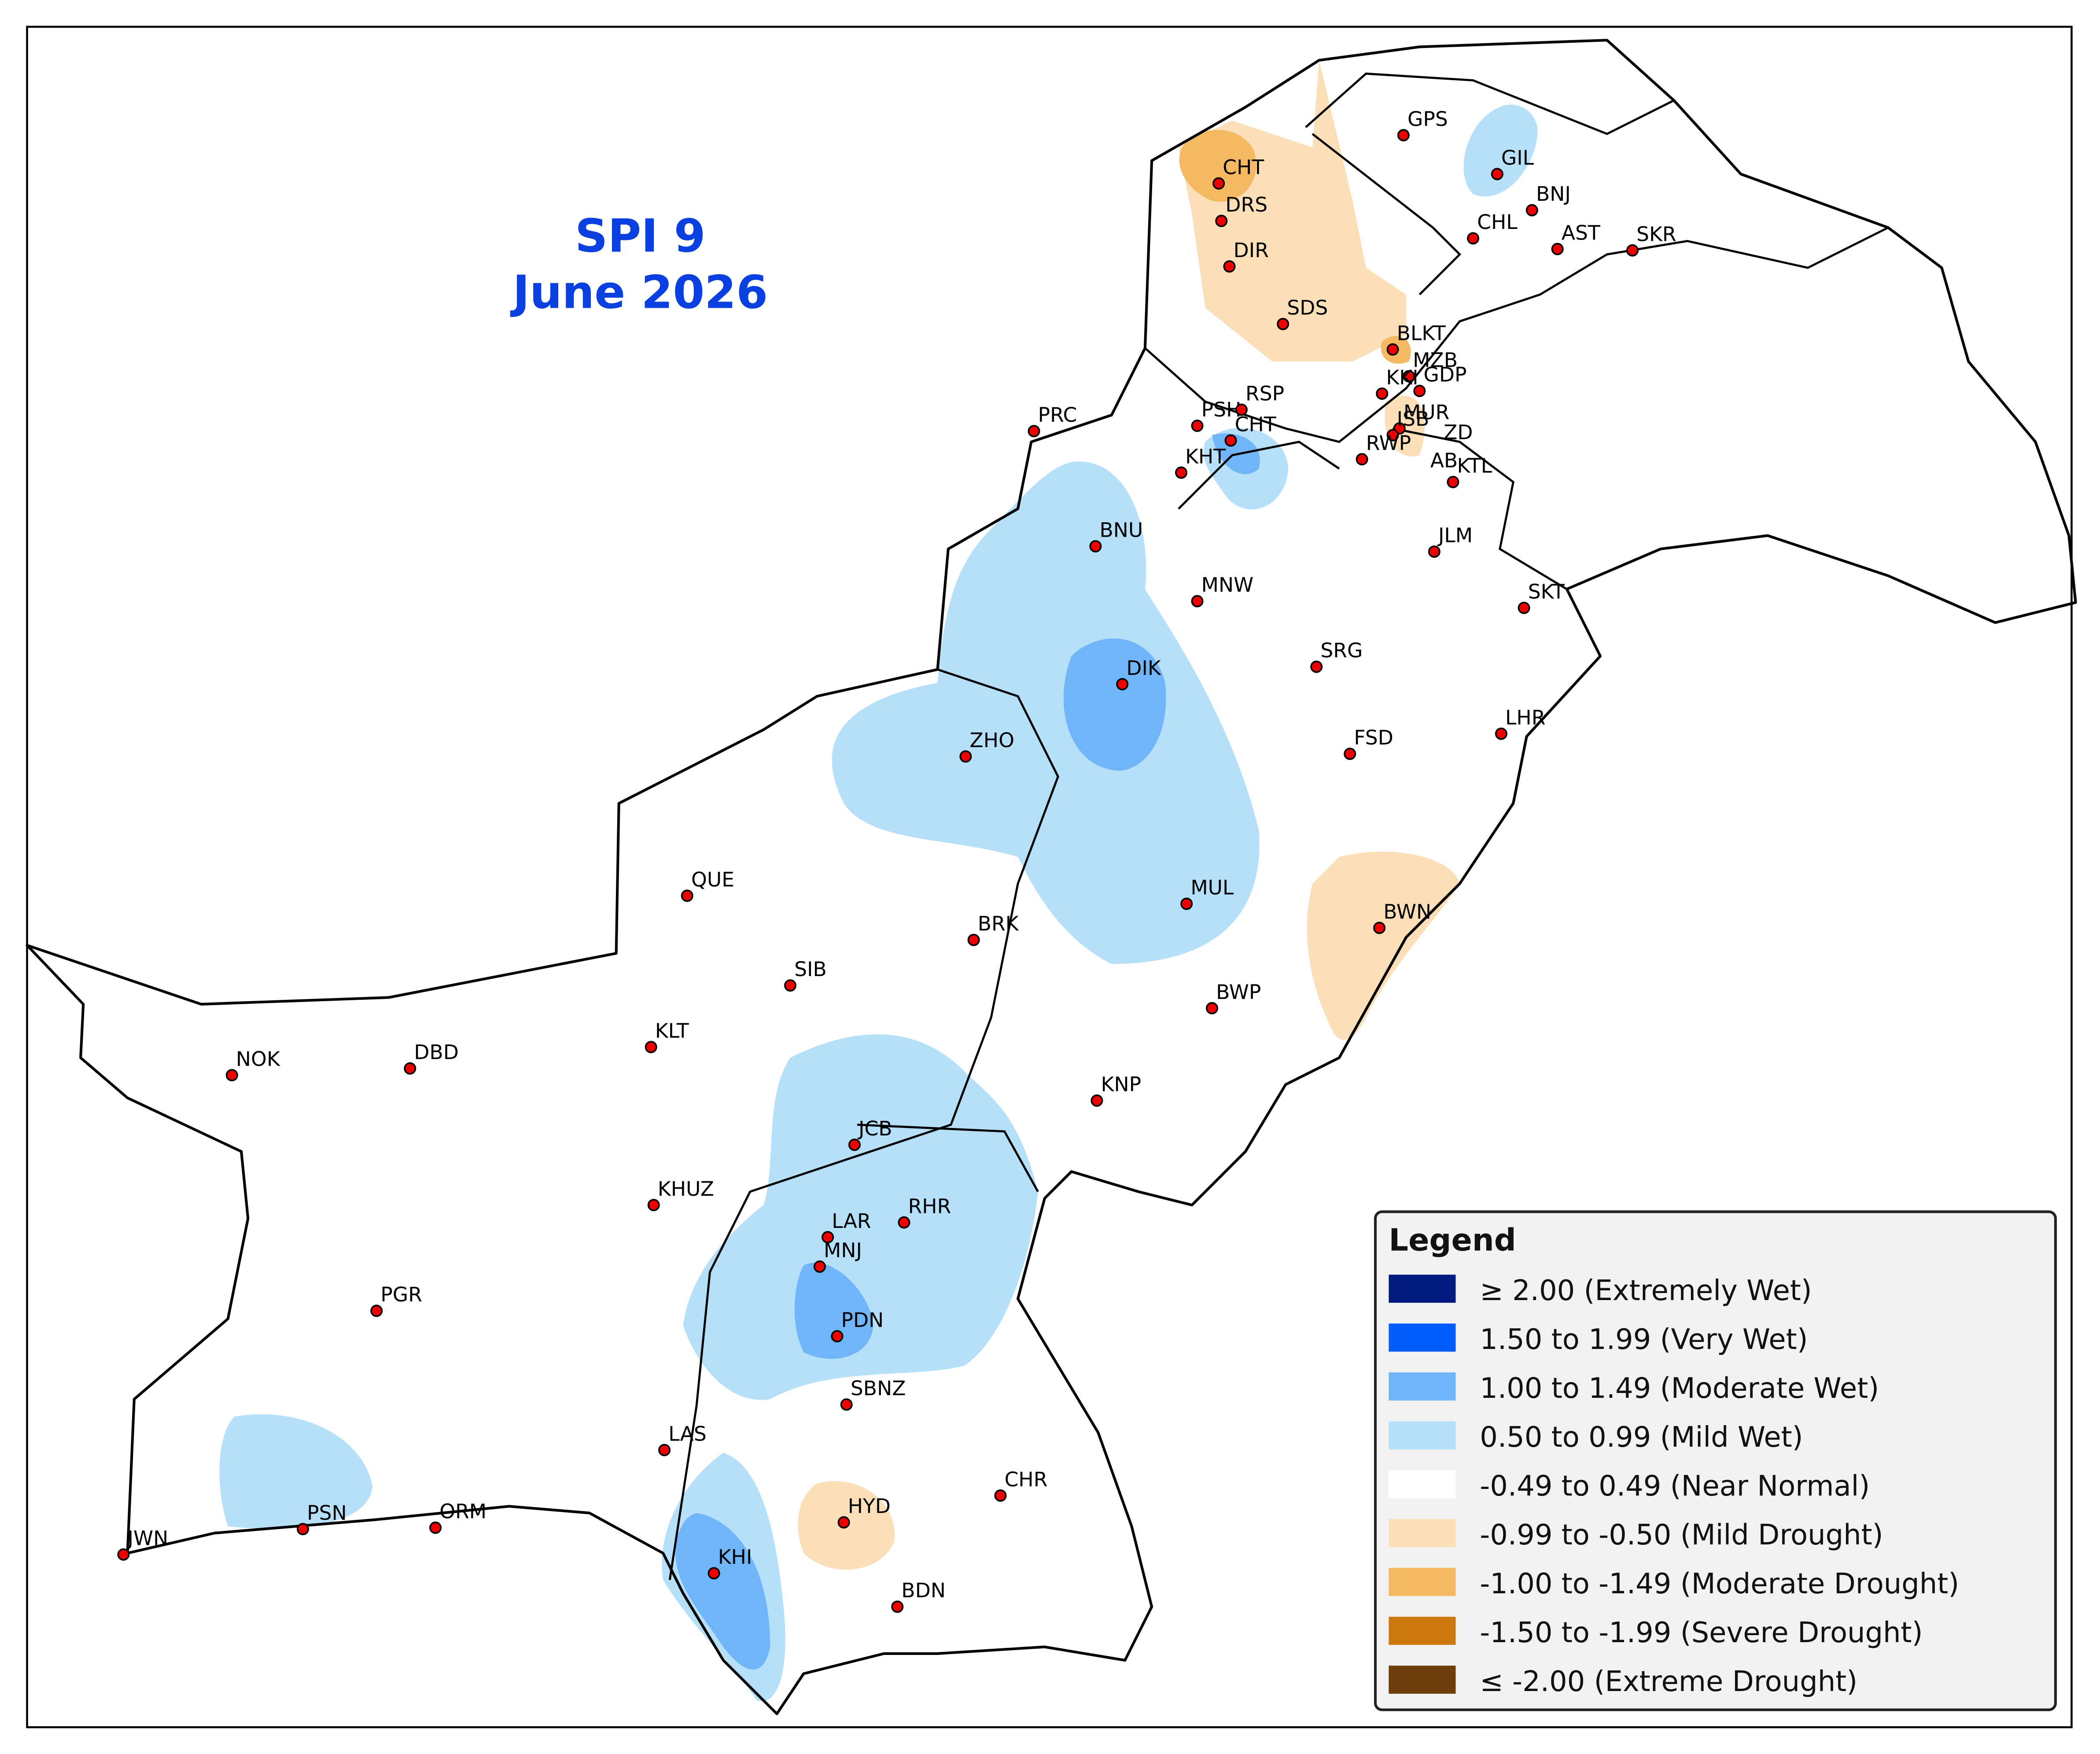  What do you see at coordinates (1264, 393) in the screenshot?
I see `station-label: RSP` at bounding box center [1264, 393].